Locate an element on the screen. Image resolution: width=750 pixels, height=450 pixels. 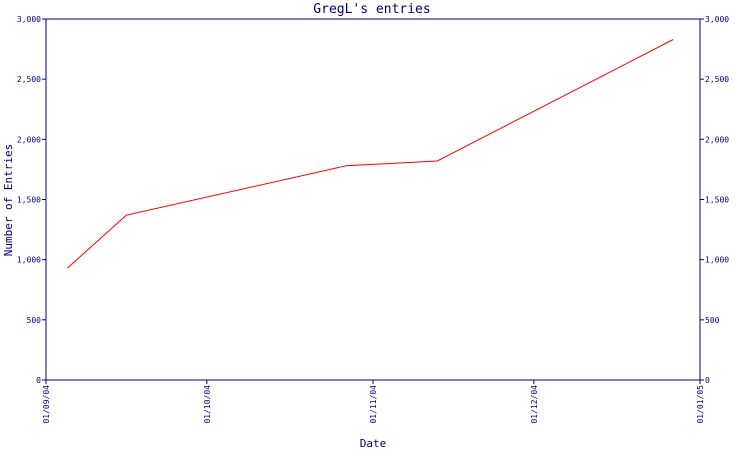
x-axis: 01/09/04 01/10/04 01/11/04 01/12/04 01/01/05 is located at coordinates (373, 402).